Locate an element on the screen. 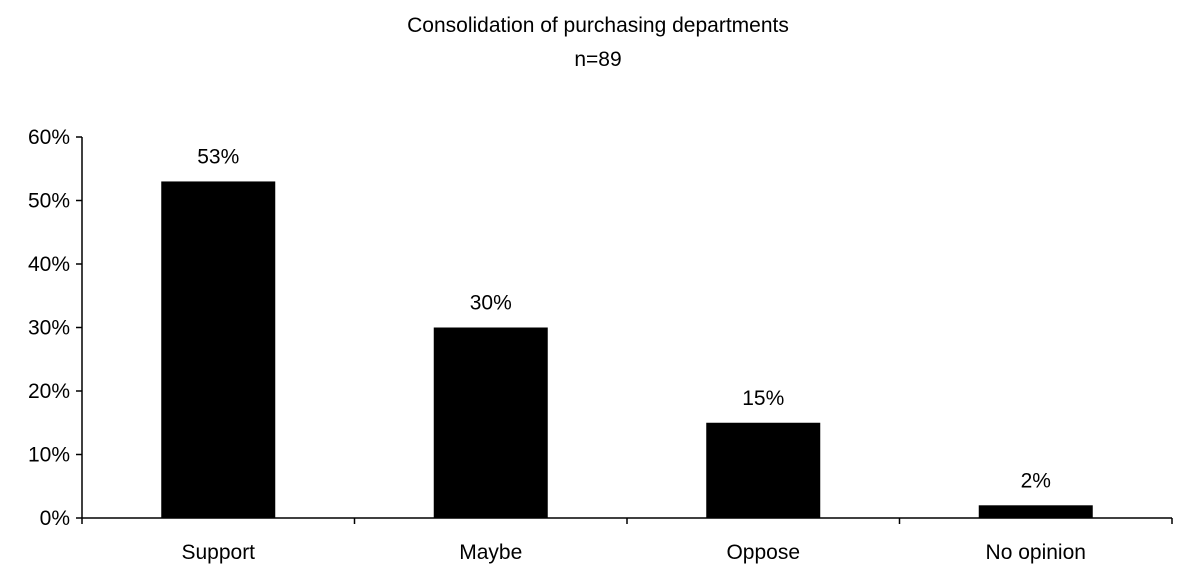 The width and height of the screenshot is (1182, 572). y-axis: 0% 10% 20% 30% 40% 50% 60% is located at coordinates (55, 328).